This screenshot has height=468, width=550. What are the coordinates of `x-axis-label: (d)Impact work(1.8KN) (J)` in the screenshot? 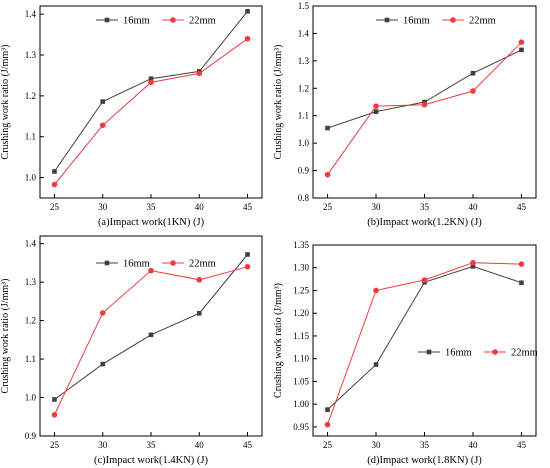 It's located at (424, 460).